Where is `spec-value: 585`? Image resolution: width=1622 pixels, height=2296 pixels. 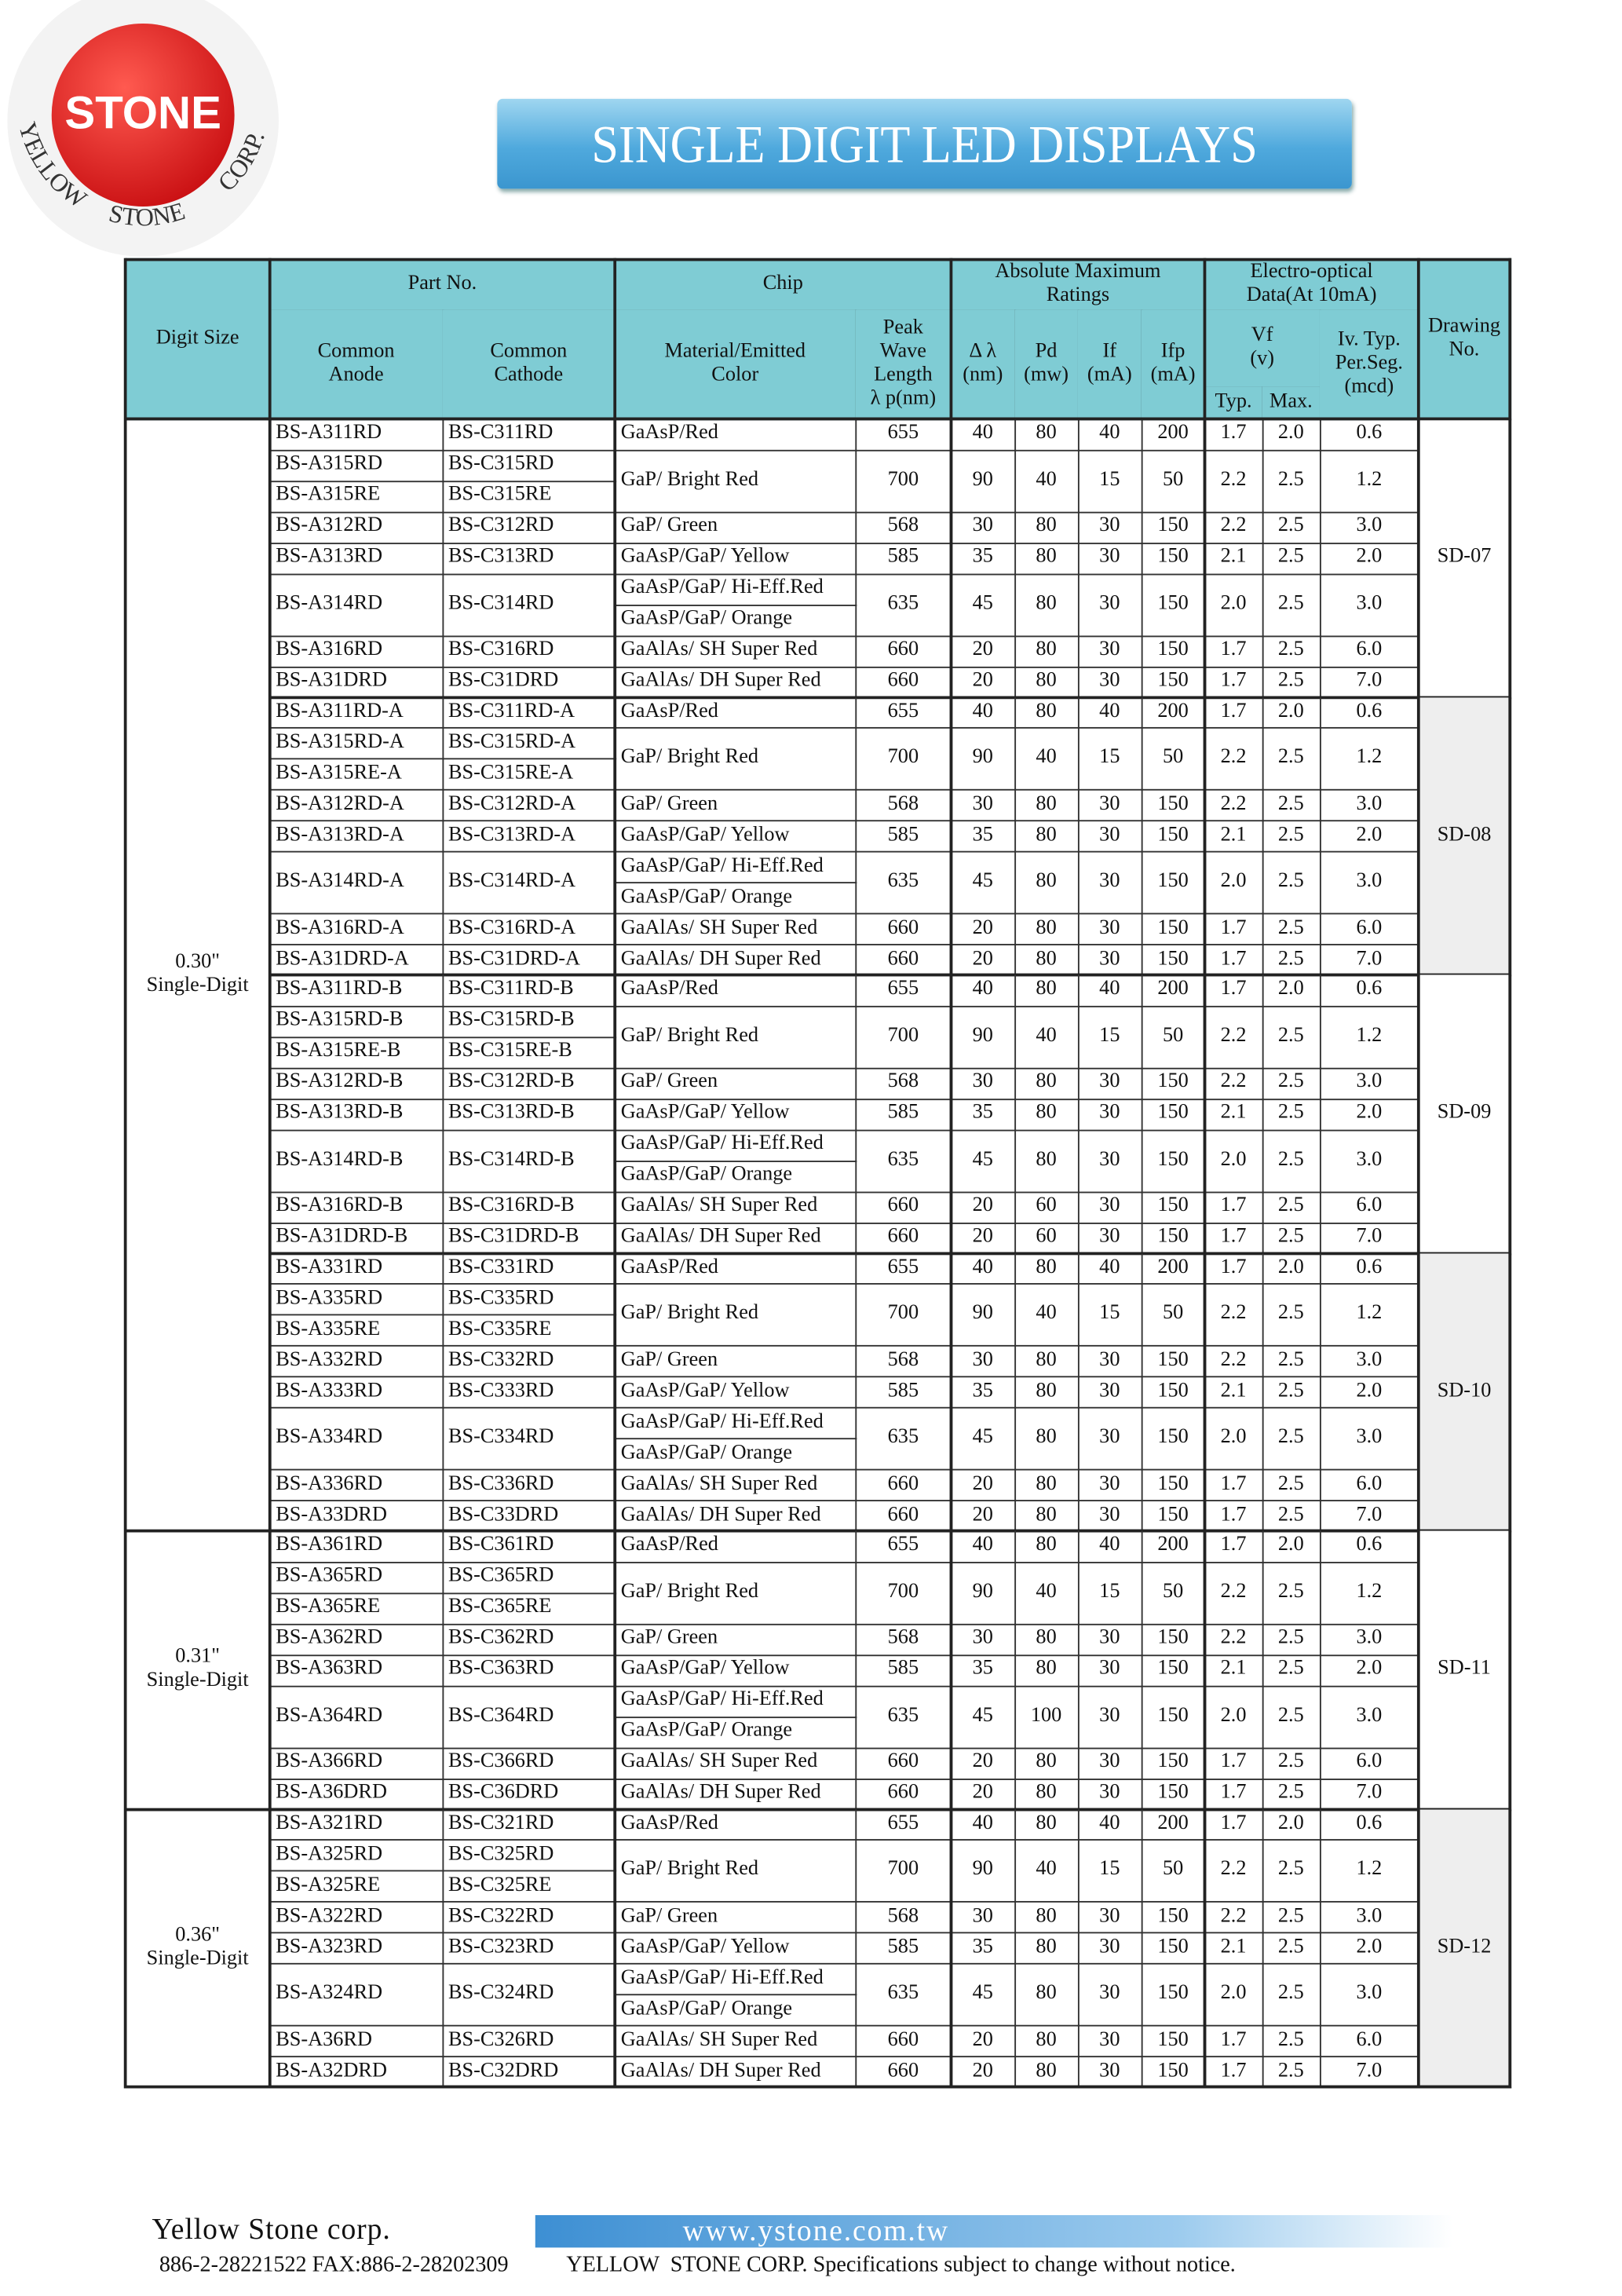
spec-value: 585 is located at coordinates (904, 1948).